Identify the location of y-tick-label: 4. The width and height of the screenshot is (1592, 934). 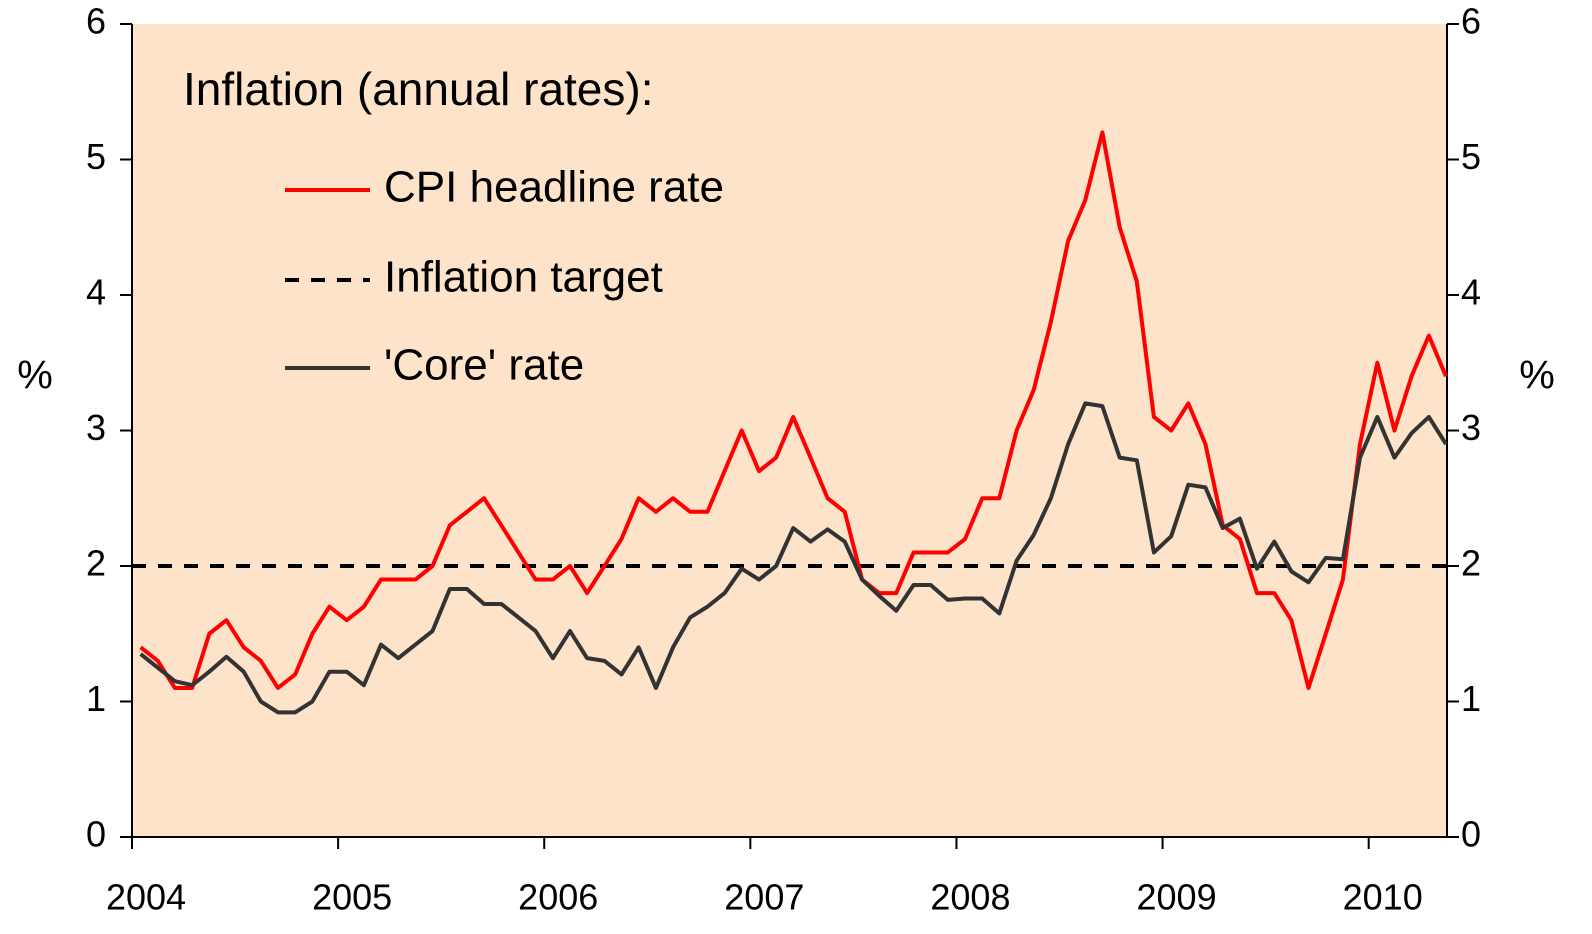
(96, 292).